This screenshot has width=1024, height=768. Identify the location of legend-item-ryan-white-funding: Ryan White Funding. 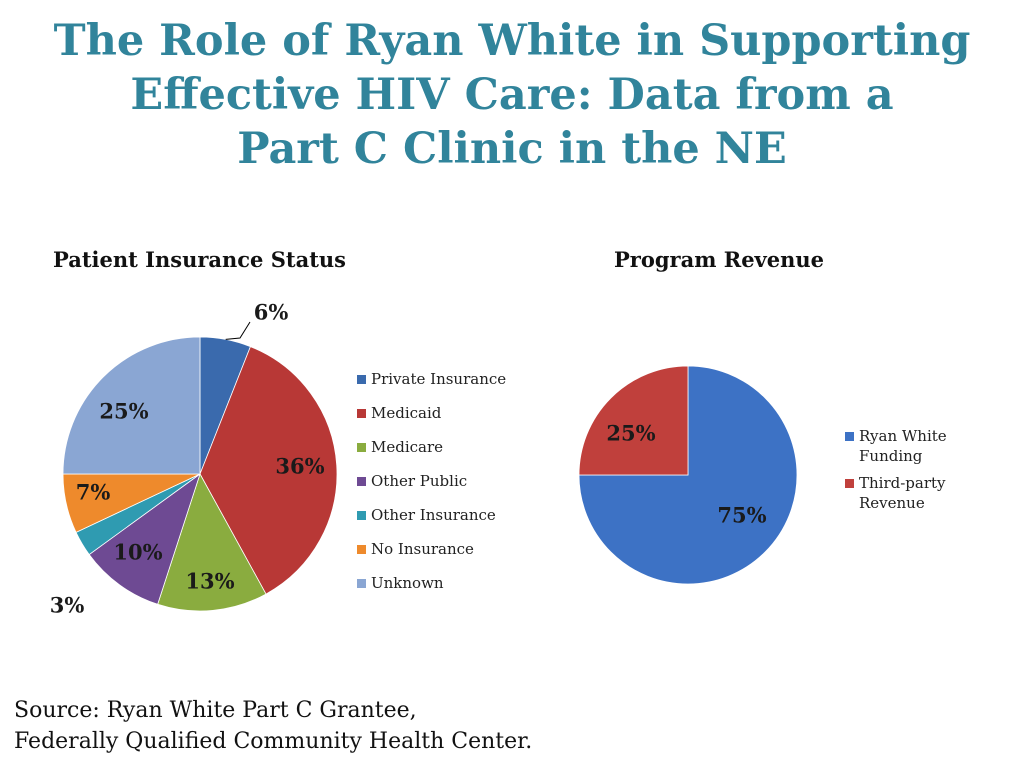
(915, 446).